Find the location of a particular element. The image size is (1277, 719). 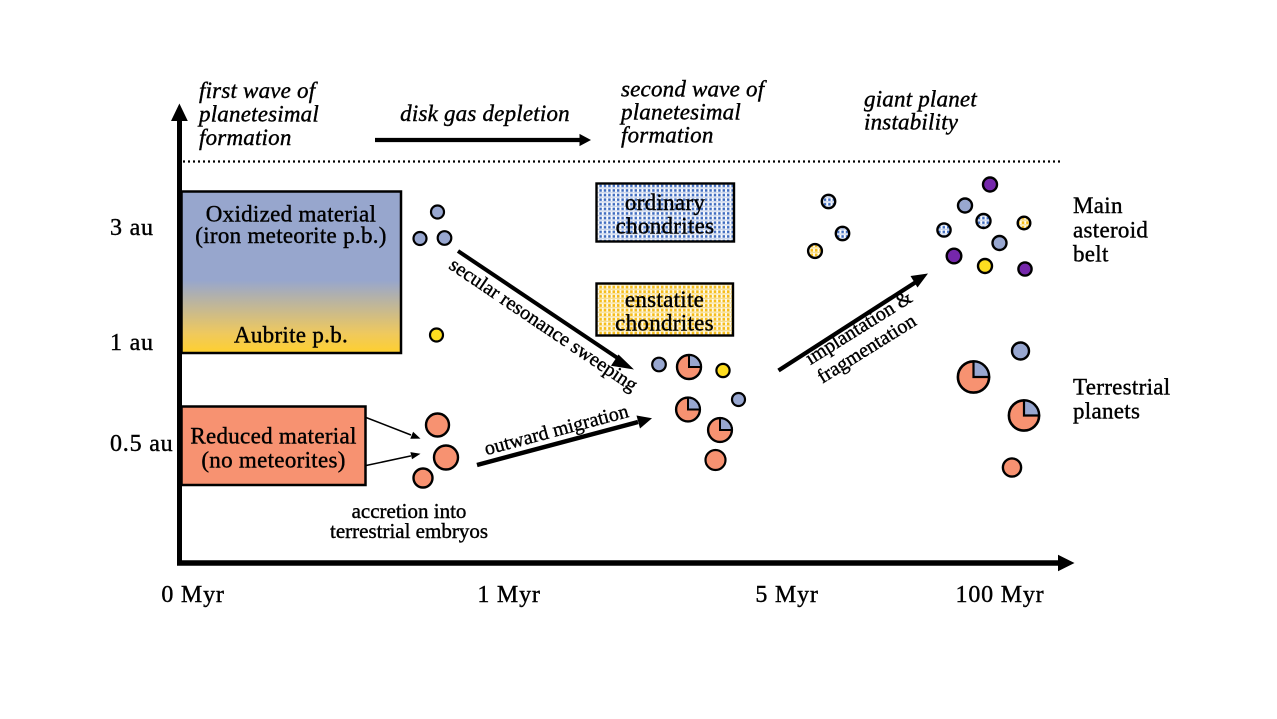

svg-text: disk gas depletion is located at coordinates (485, 113).